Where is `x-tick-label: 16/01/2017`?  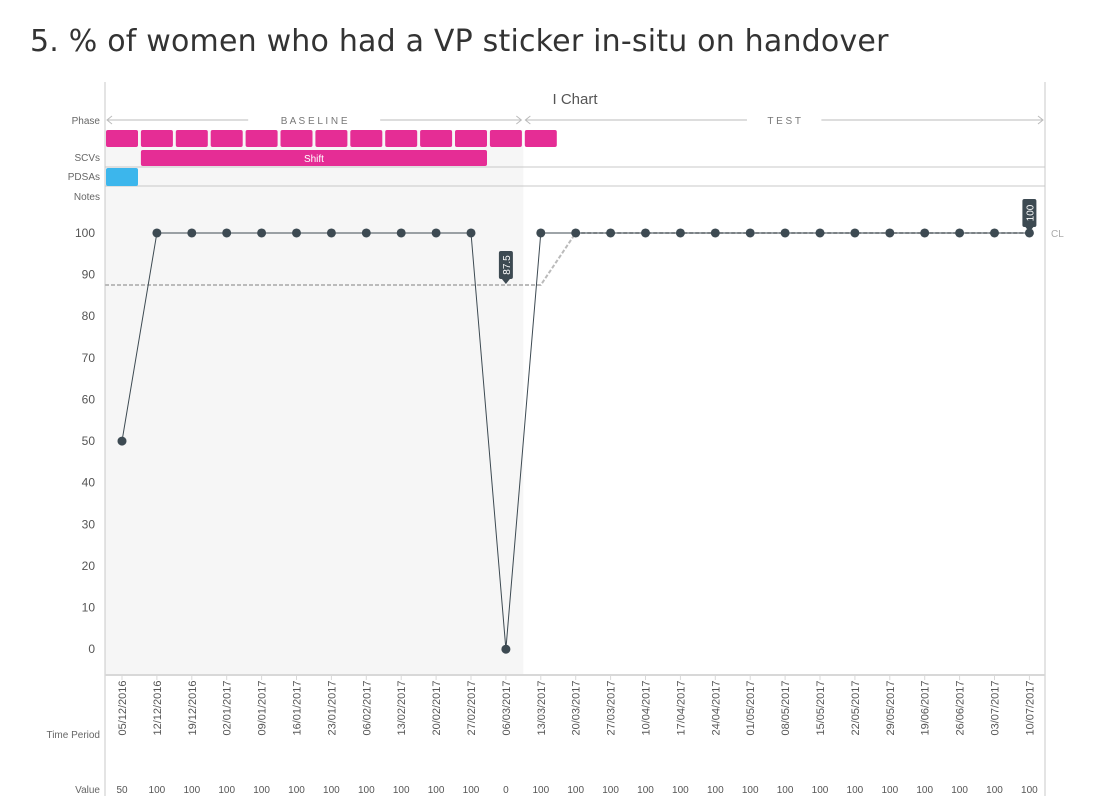 x-tick-label: 16/01/2017 is located at coordinates (298, 707).